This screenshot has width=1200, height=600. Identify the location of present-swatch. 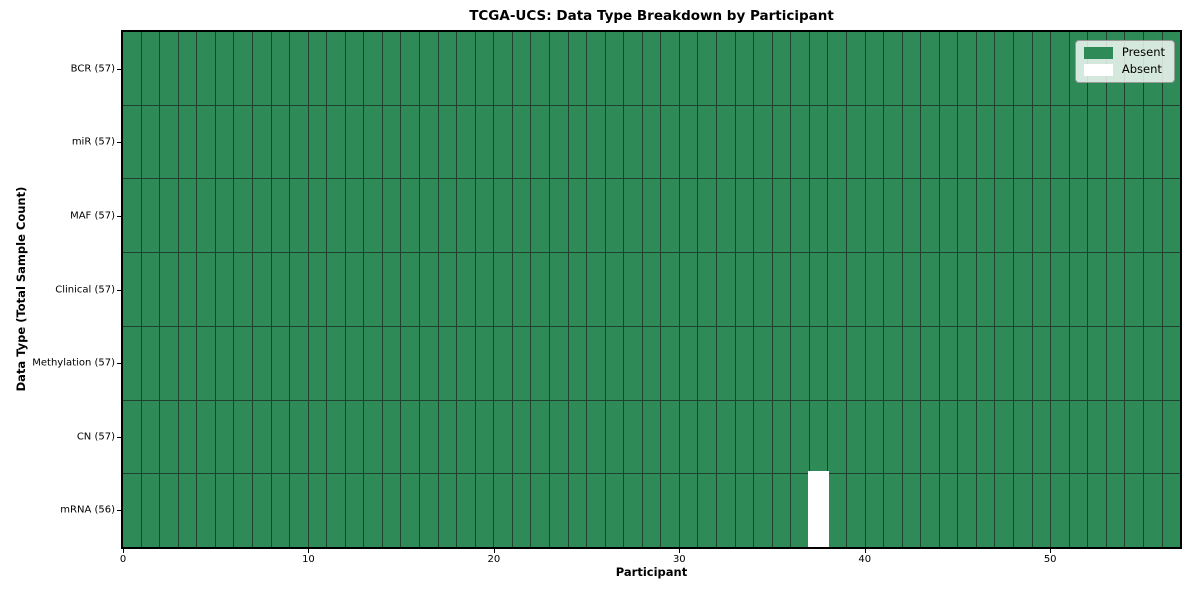
(1098, 53).